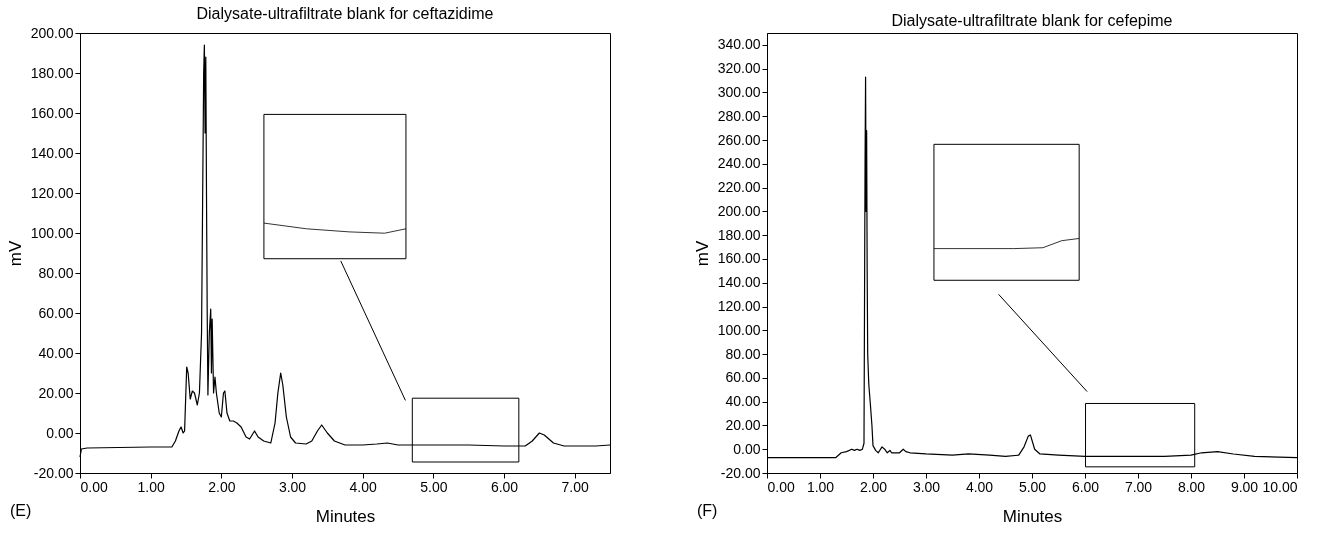  What do you see at coordinates (739, 91) in the screenshot?
I see `y-tick-label: 300.00` at bounding box center [739, 91].